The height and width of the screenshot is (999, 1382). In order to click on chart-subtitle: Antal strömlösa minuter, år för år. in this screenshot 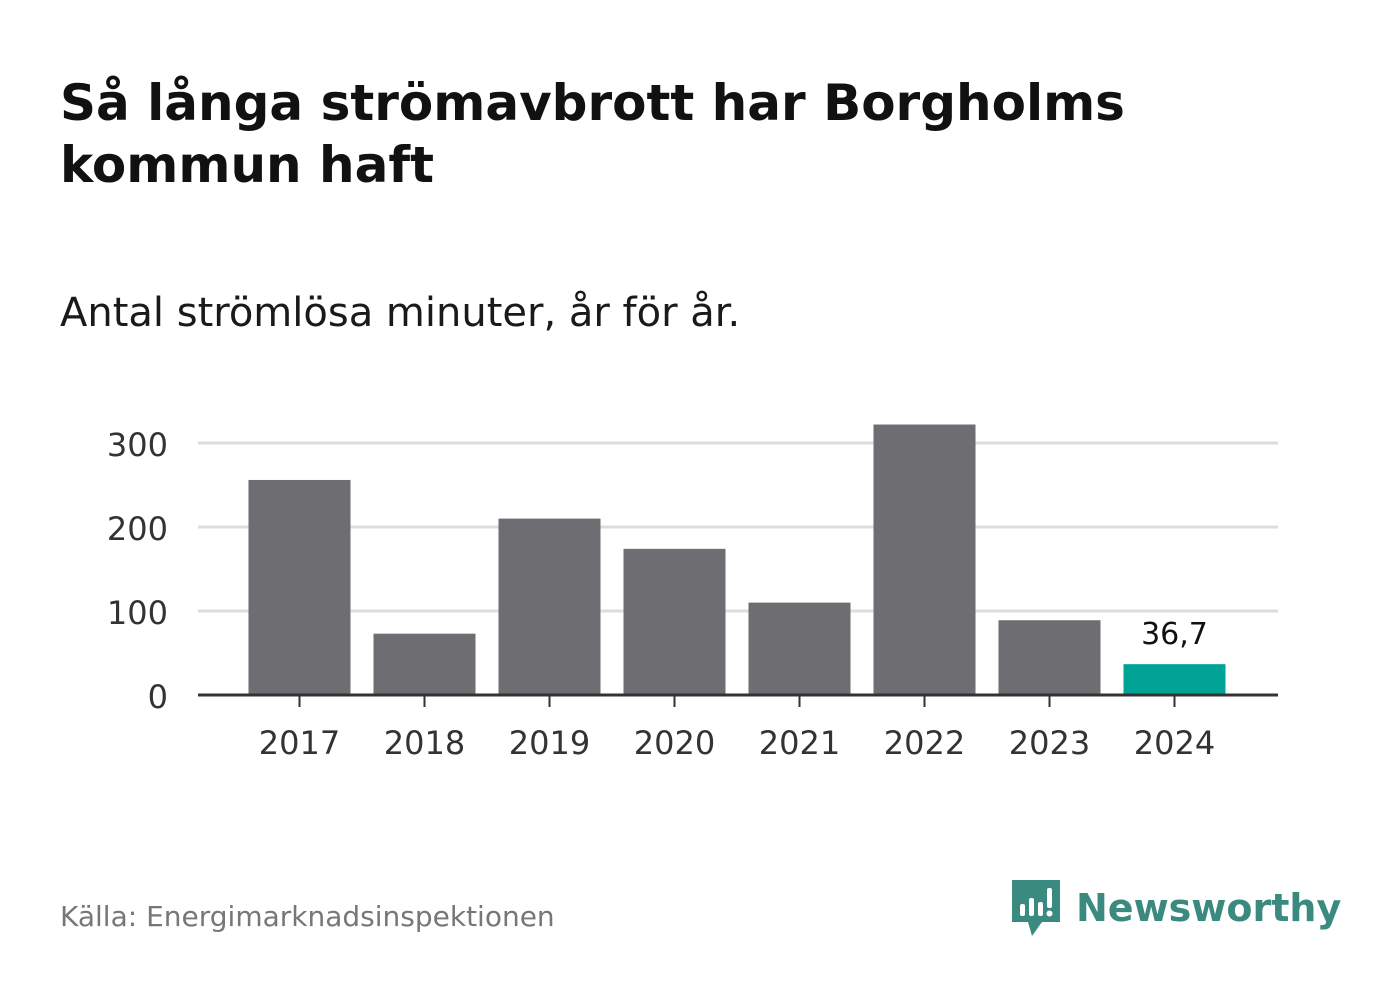, I will do `click(400, 313)`.